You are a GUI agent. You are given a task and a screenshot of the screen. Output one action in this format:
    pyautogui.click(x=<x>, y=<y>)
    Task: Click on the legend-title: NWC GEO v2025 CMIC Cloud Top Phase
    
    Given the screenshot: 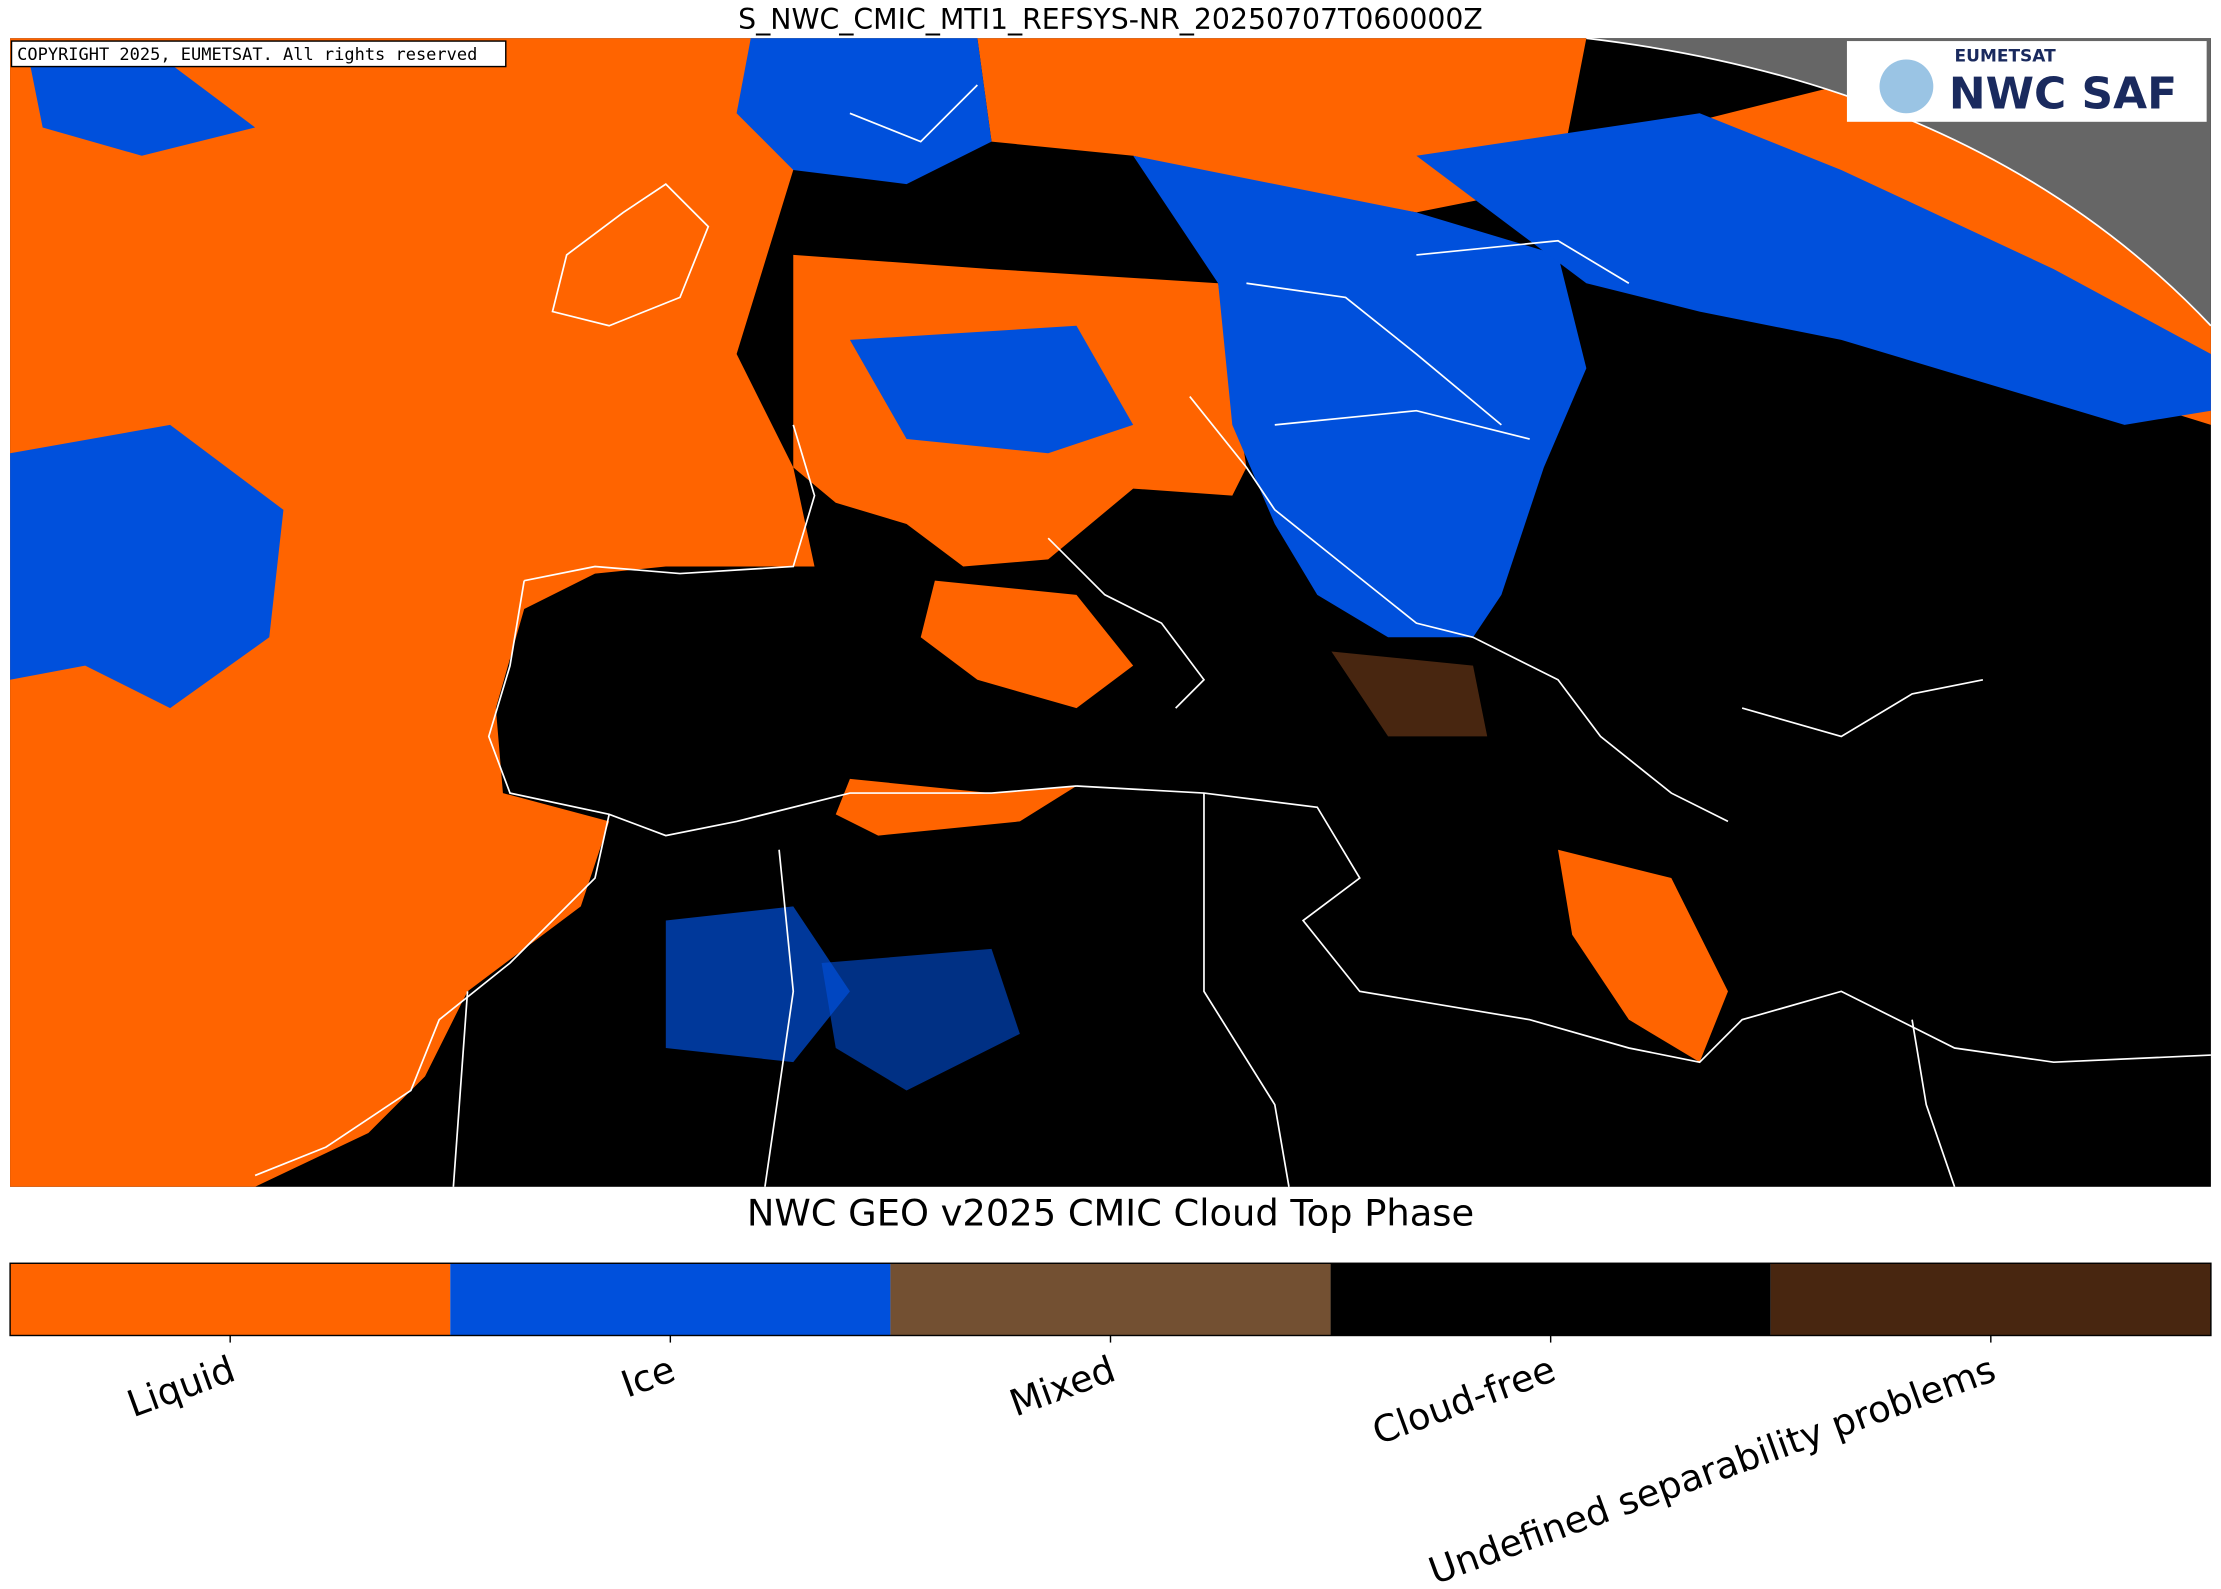 What is the action you would take?
    pyautogui.click(x=1110, y=1213)
    